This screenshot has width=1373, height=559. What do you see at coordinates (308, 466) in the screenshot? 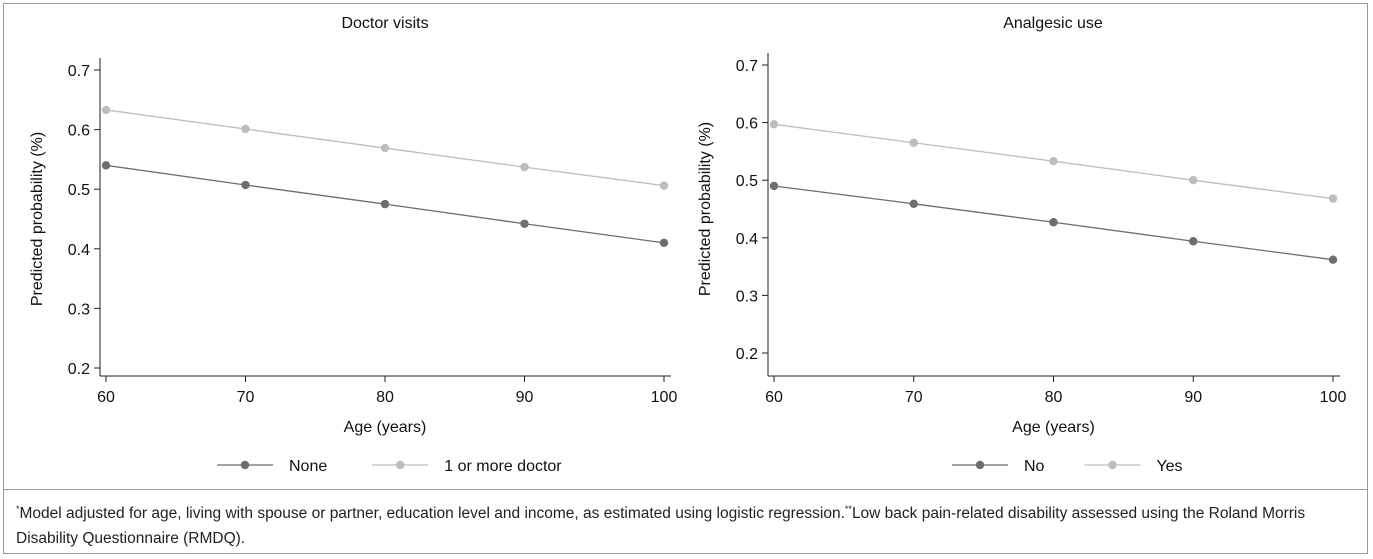
I see `legend-label: None` at bounding box center [308, 466].